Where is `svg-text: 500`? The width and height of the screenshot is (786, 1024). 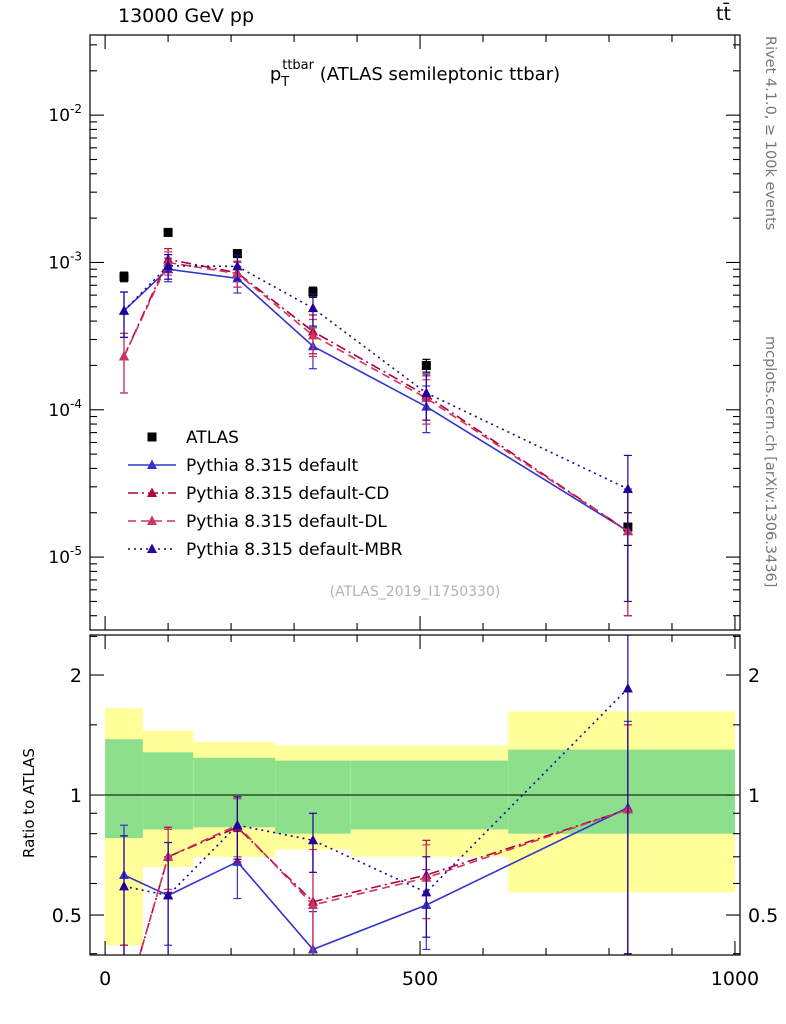
svg-text: 500 is located at coordinates (420, 979).